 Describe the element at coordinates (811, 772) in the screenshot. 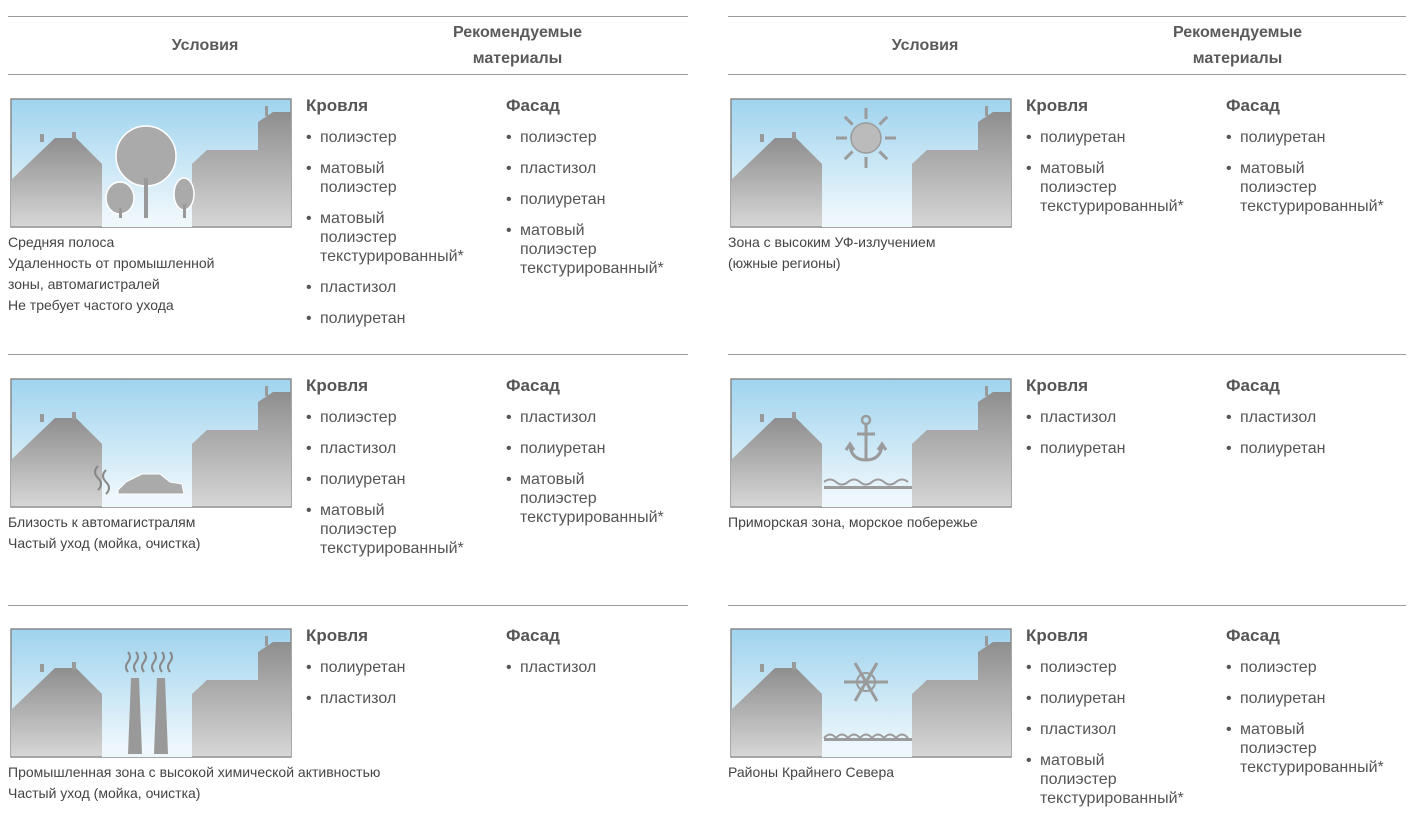

I see `condition-text: Районы Крайнего Севера` at that location.